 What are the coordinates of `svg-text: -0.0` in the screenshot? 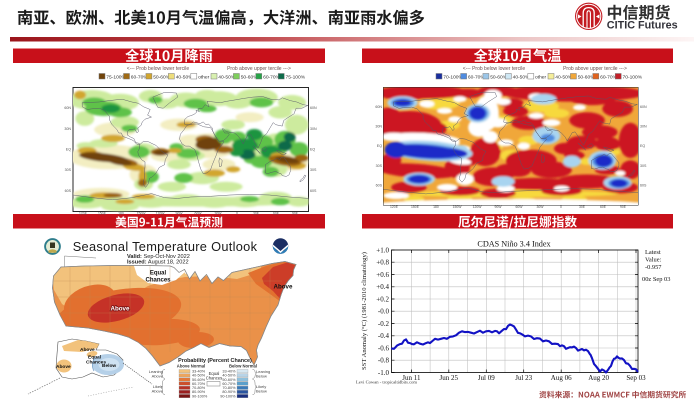 It's located at (384, 312).